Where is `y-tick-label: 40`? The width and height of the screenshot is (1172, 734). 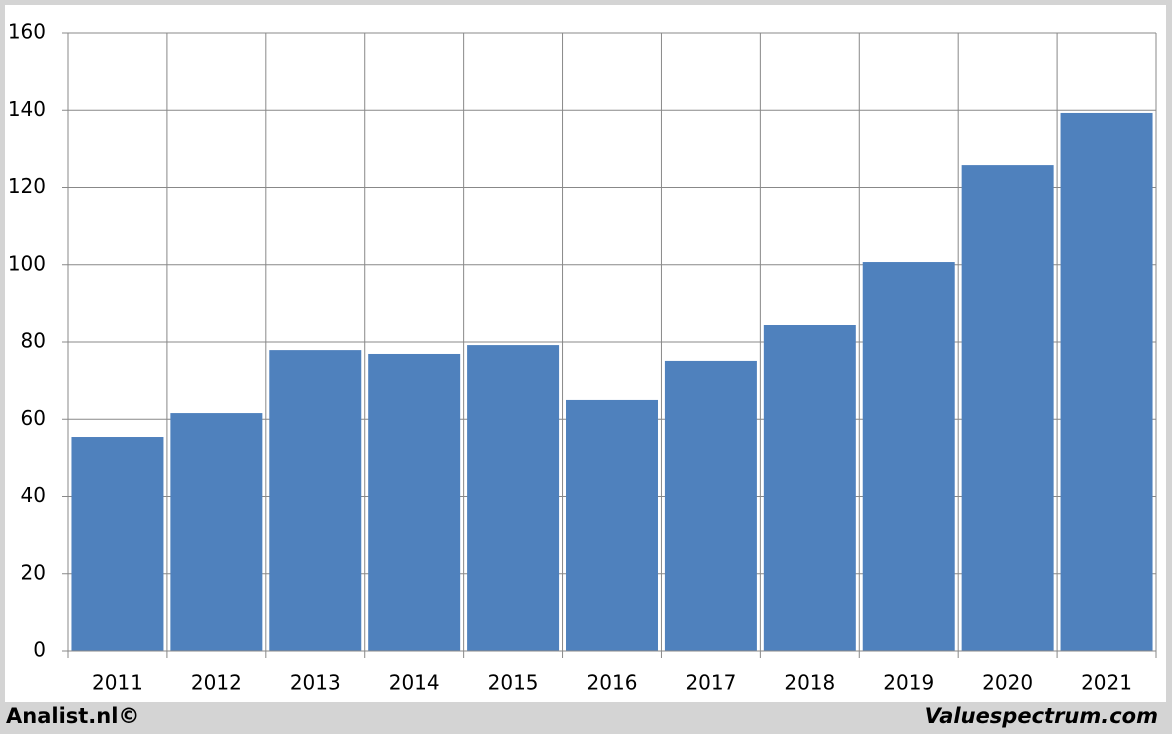 y-tick-label: 40 is located at coordinates (33, 495).